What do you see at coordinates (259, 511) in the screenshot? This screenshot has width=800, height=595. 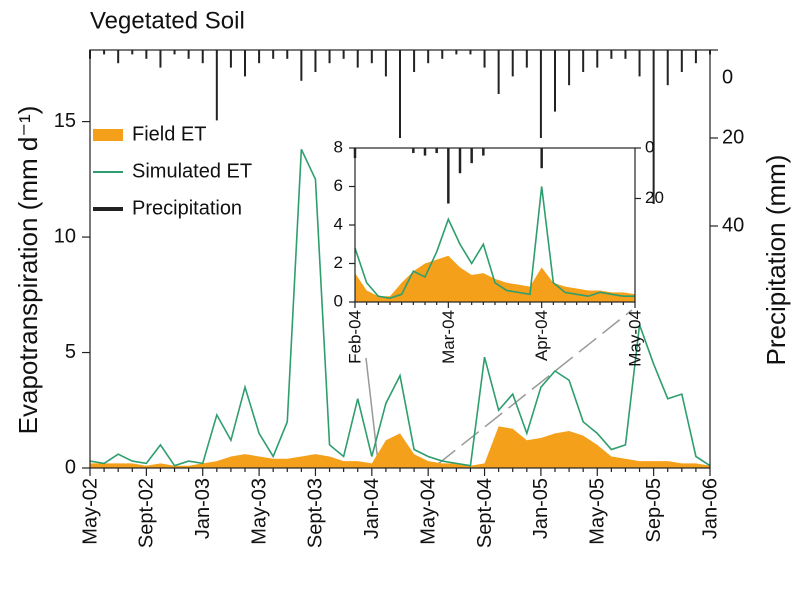 I see `x-tick-label: May-03` at bounding box center [259, 511].